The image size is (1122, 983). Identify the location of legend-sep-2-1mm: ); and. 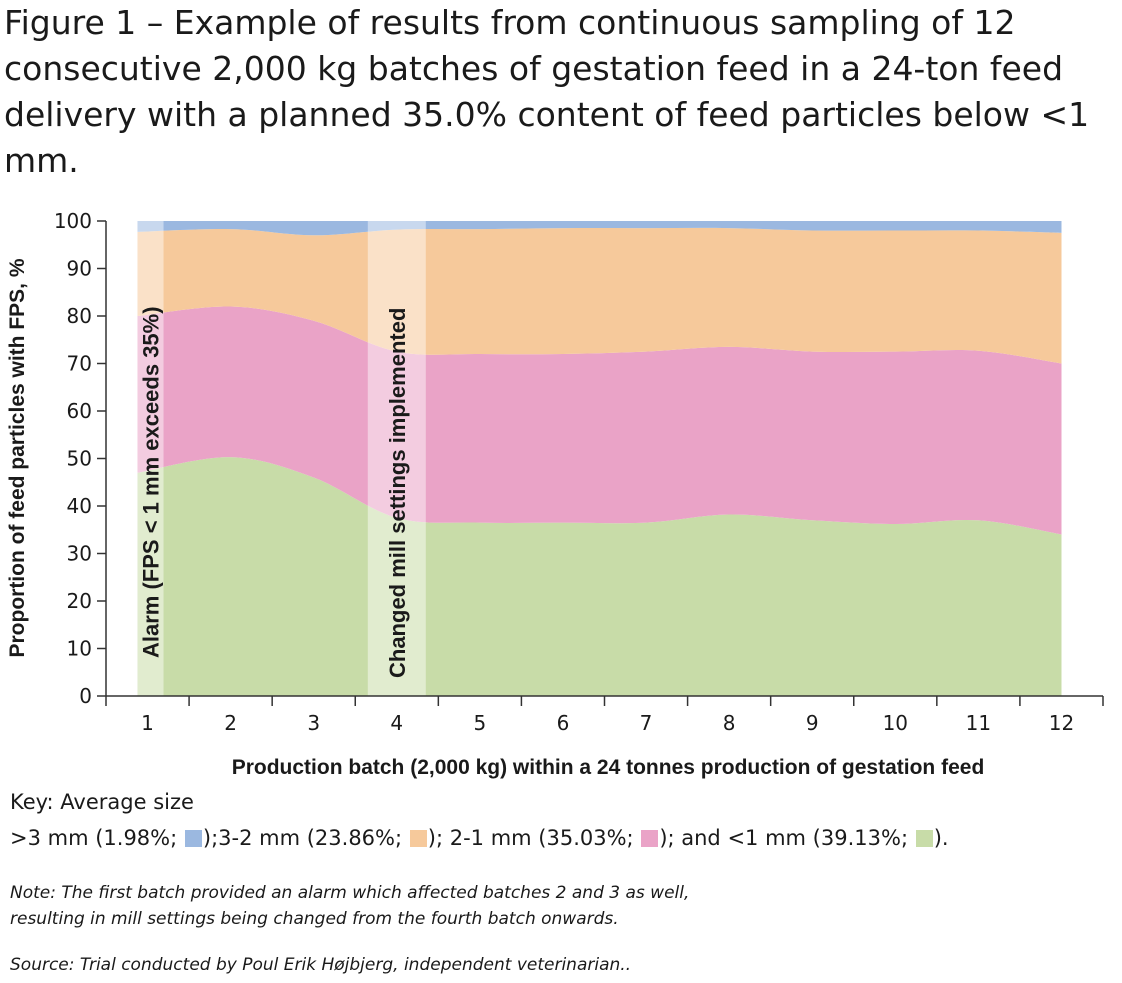
(693, 838).